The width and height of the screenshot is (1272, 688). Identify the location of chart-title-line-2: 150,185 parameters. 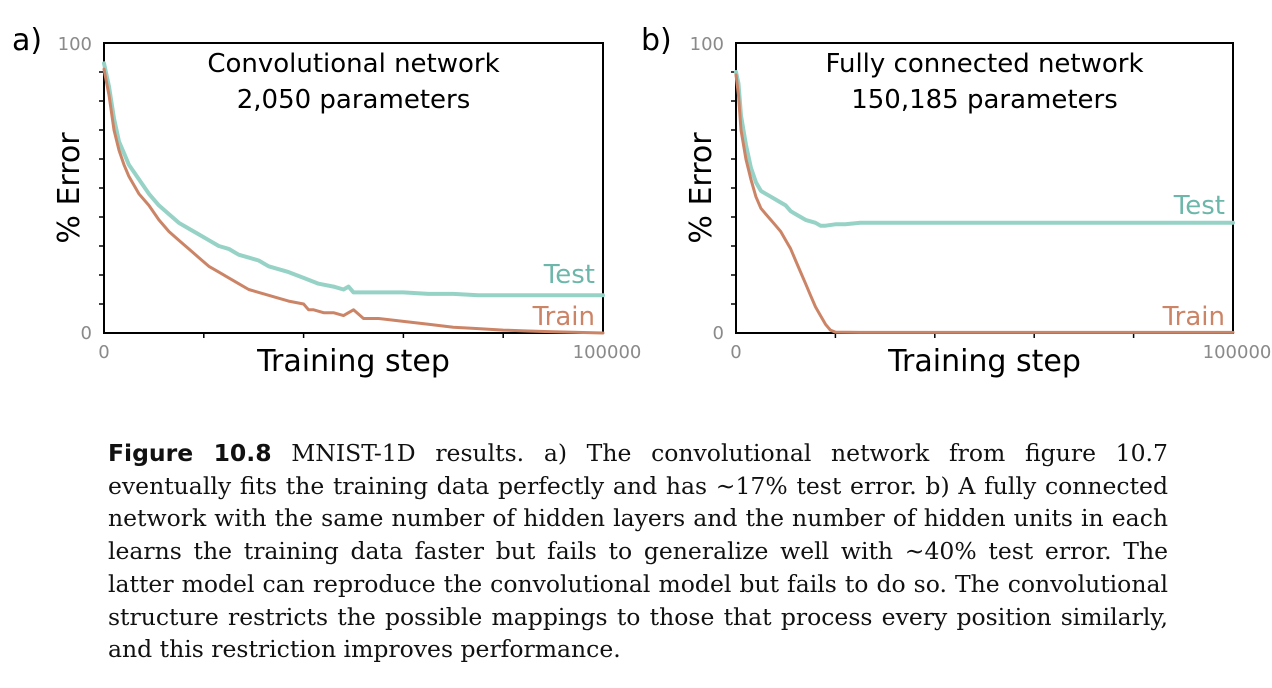
(984, 100).